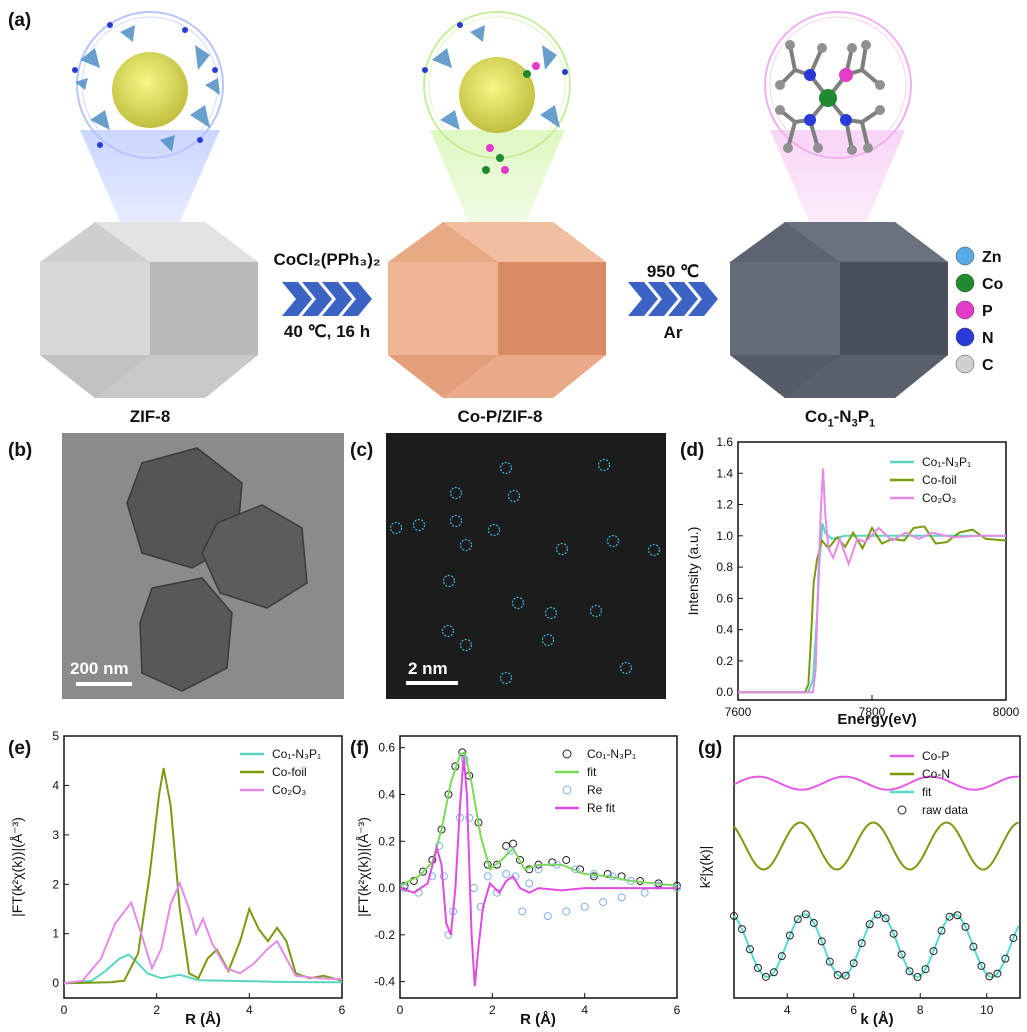  Describe the element at coordinates (500, 416) in the screenshot. I see `cop-zif8-label: Co-P/ZIF-8` at that location.